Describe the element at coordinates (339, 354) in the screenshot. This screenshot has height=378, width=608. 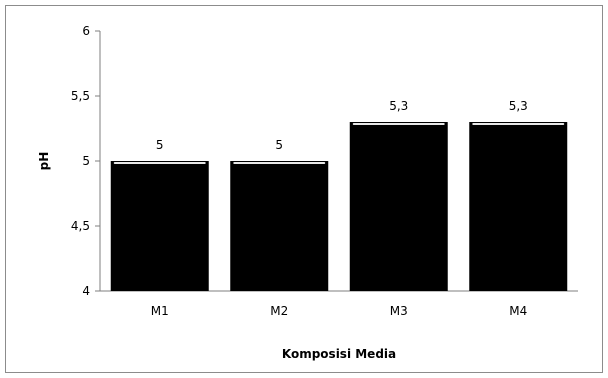
I see `x-axis-title: Komposisi Media` at that location.